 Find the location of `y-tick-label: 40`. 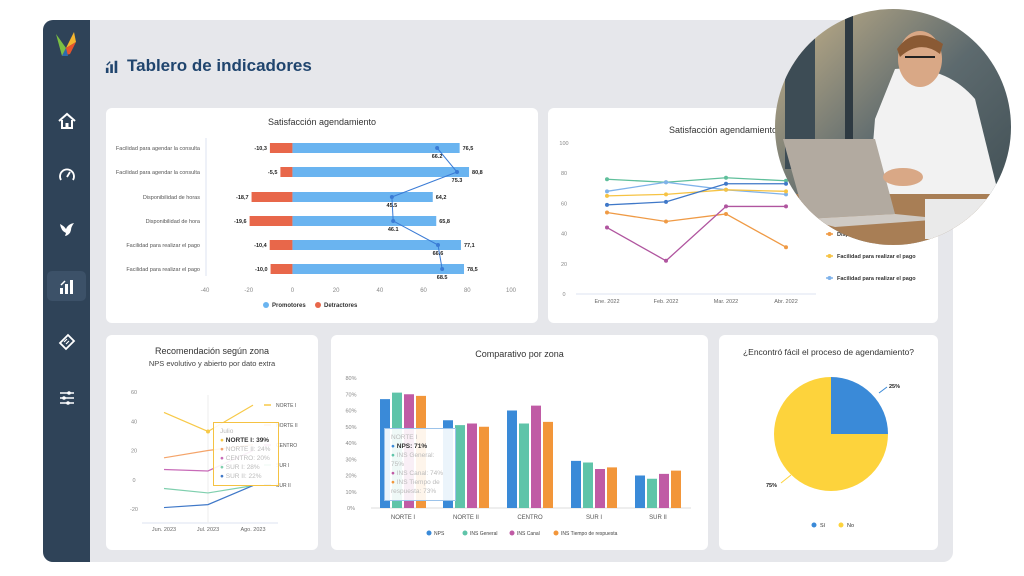

y-tick-label: 40 is located at coordinates (564, 235).